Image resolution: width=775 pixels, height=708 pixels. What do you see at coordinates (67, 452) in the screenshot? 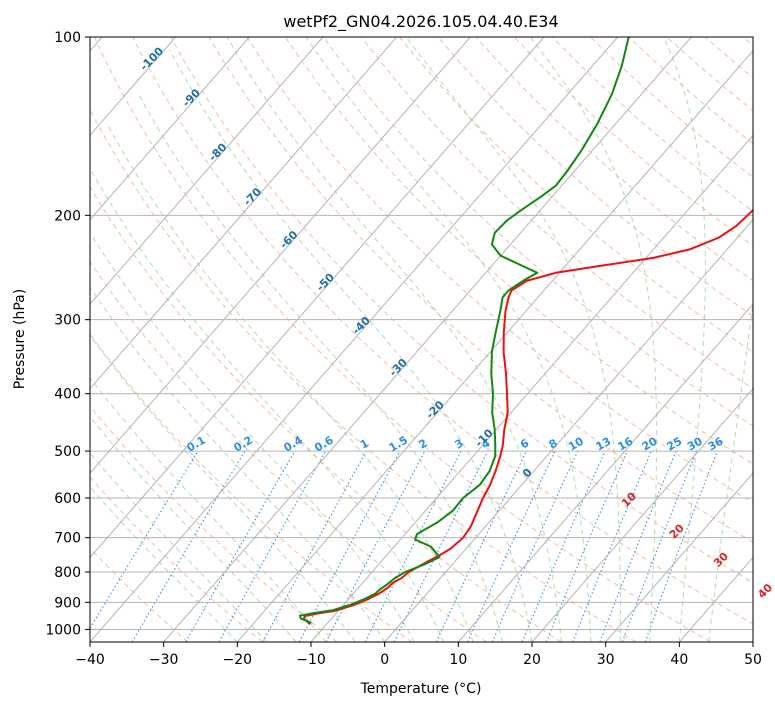
I see `y-tick-label: 500` at bounding box center [67, 452].